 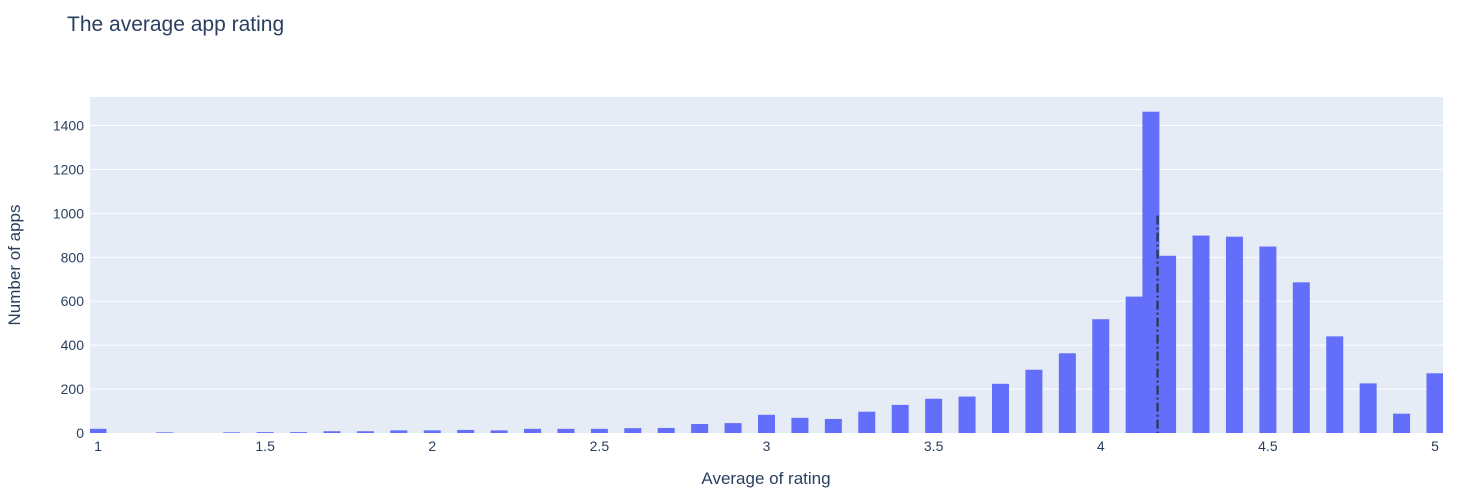 I want to click on x-tick-label: 5, so click(x=1435, y=446).